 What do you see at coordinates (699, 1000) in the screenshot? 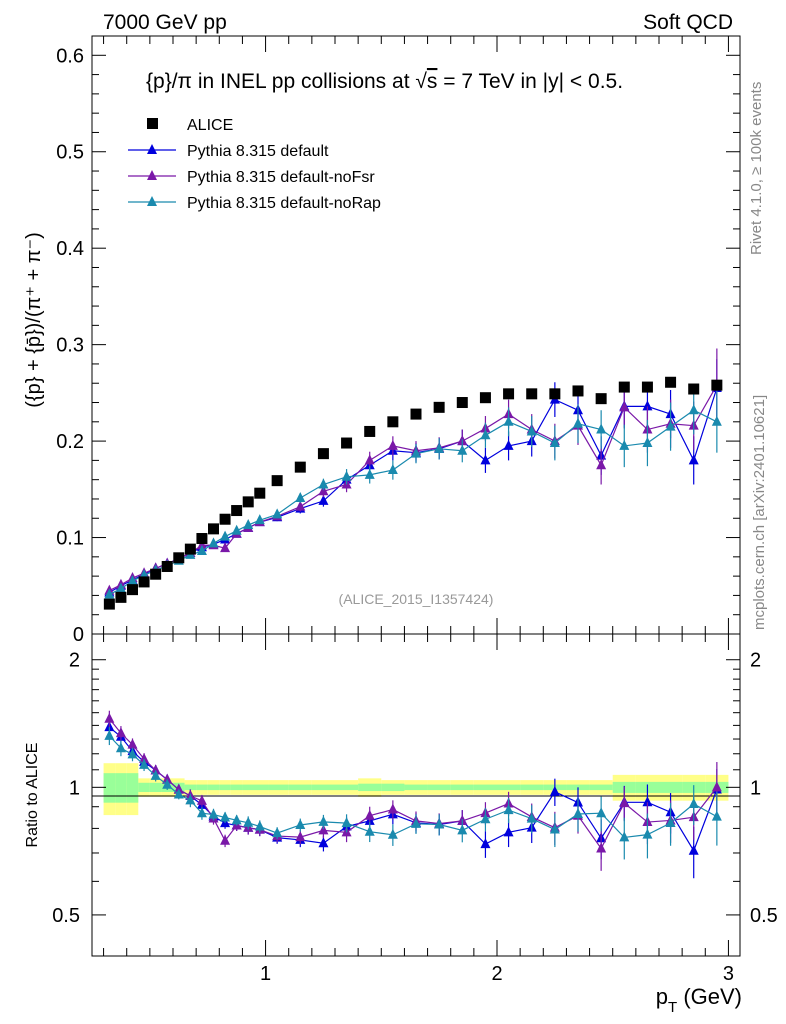
I see `x-axis-label: pT (GeV)` at bounding box center [699, 1000].